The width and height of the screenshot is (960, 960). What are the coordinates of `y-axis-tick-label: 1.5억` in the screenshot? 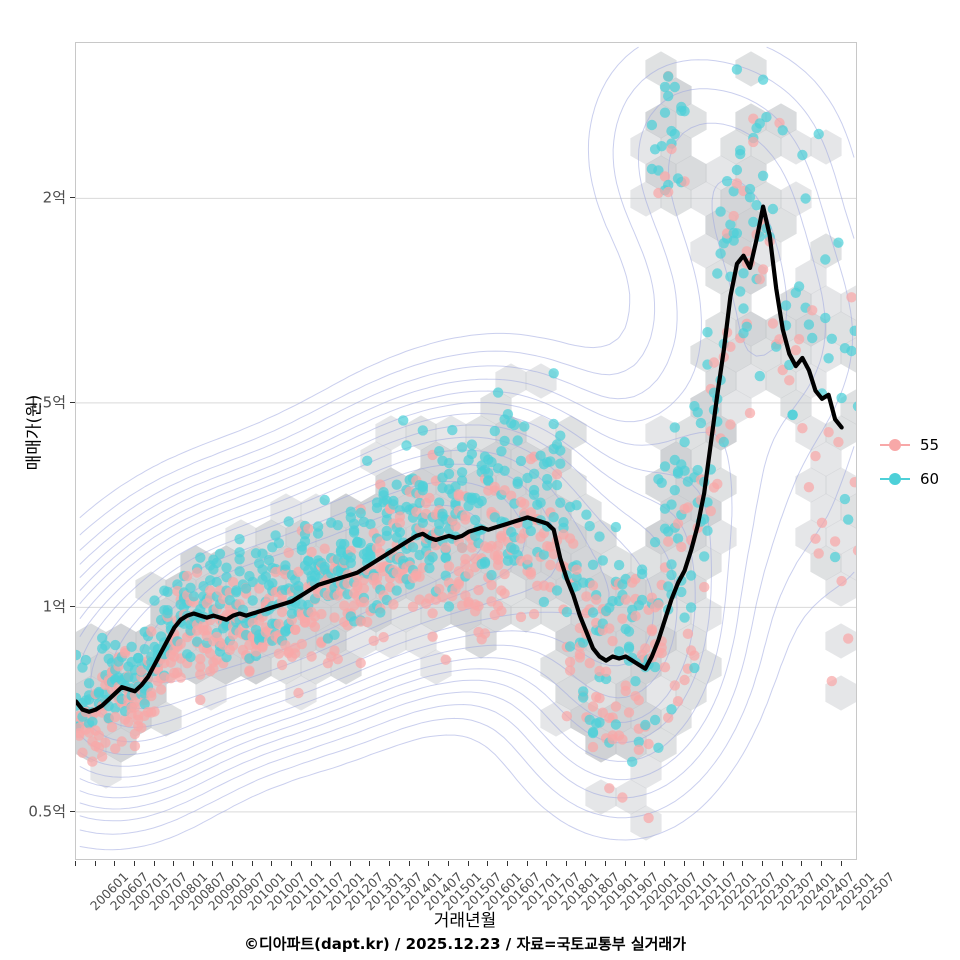 It's located at (47, 402).